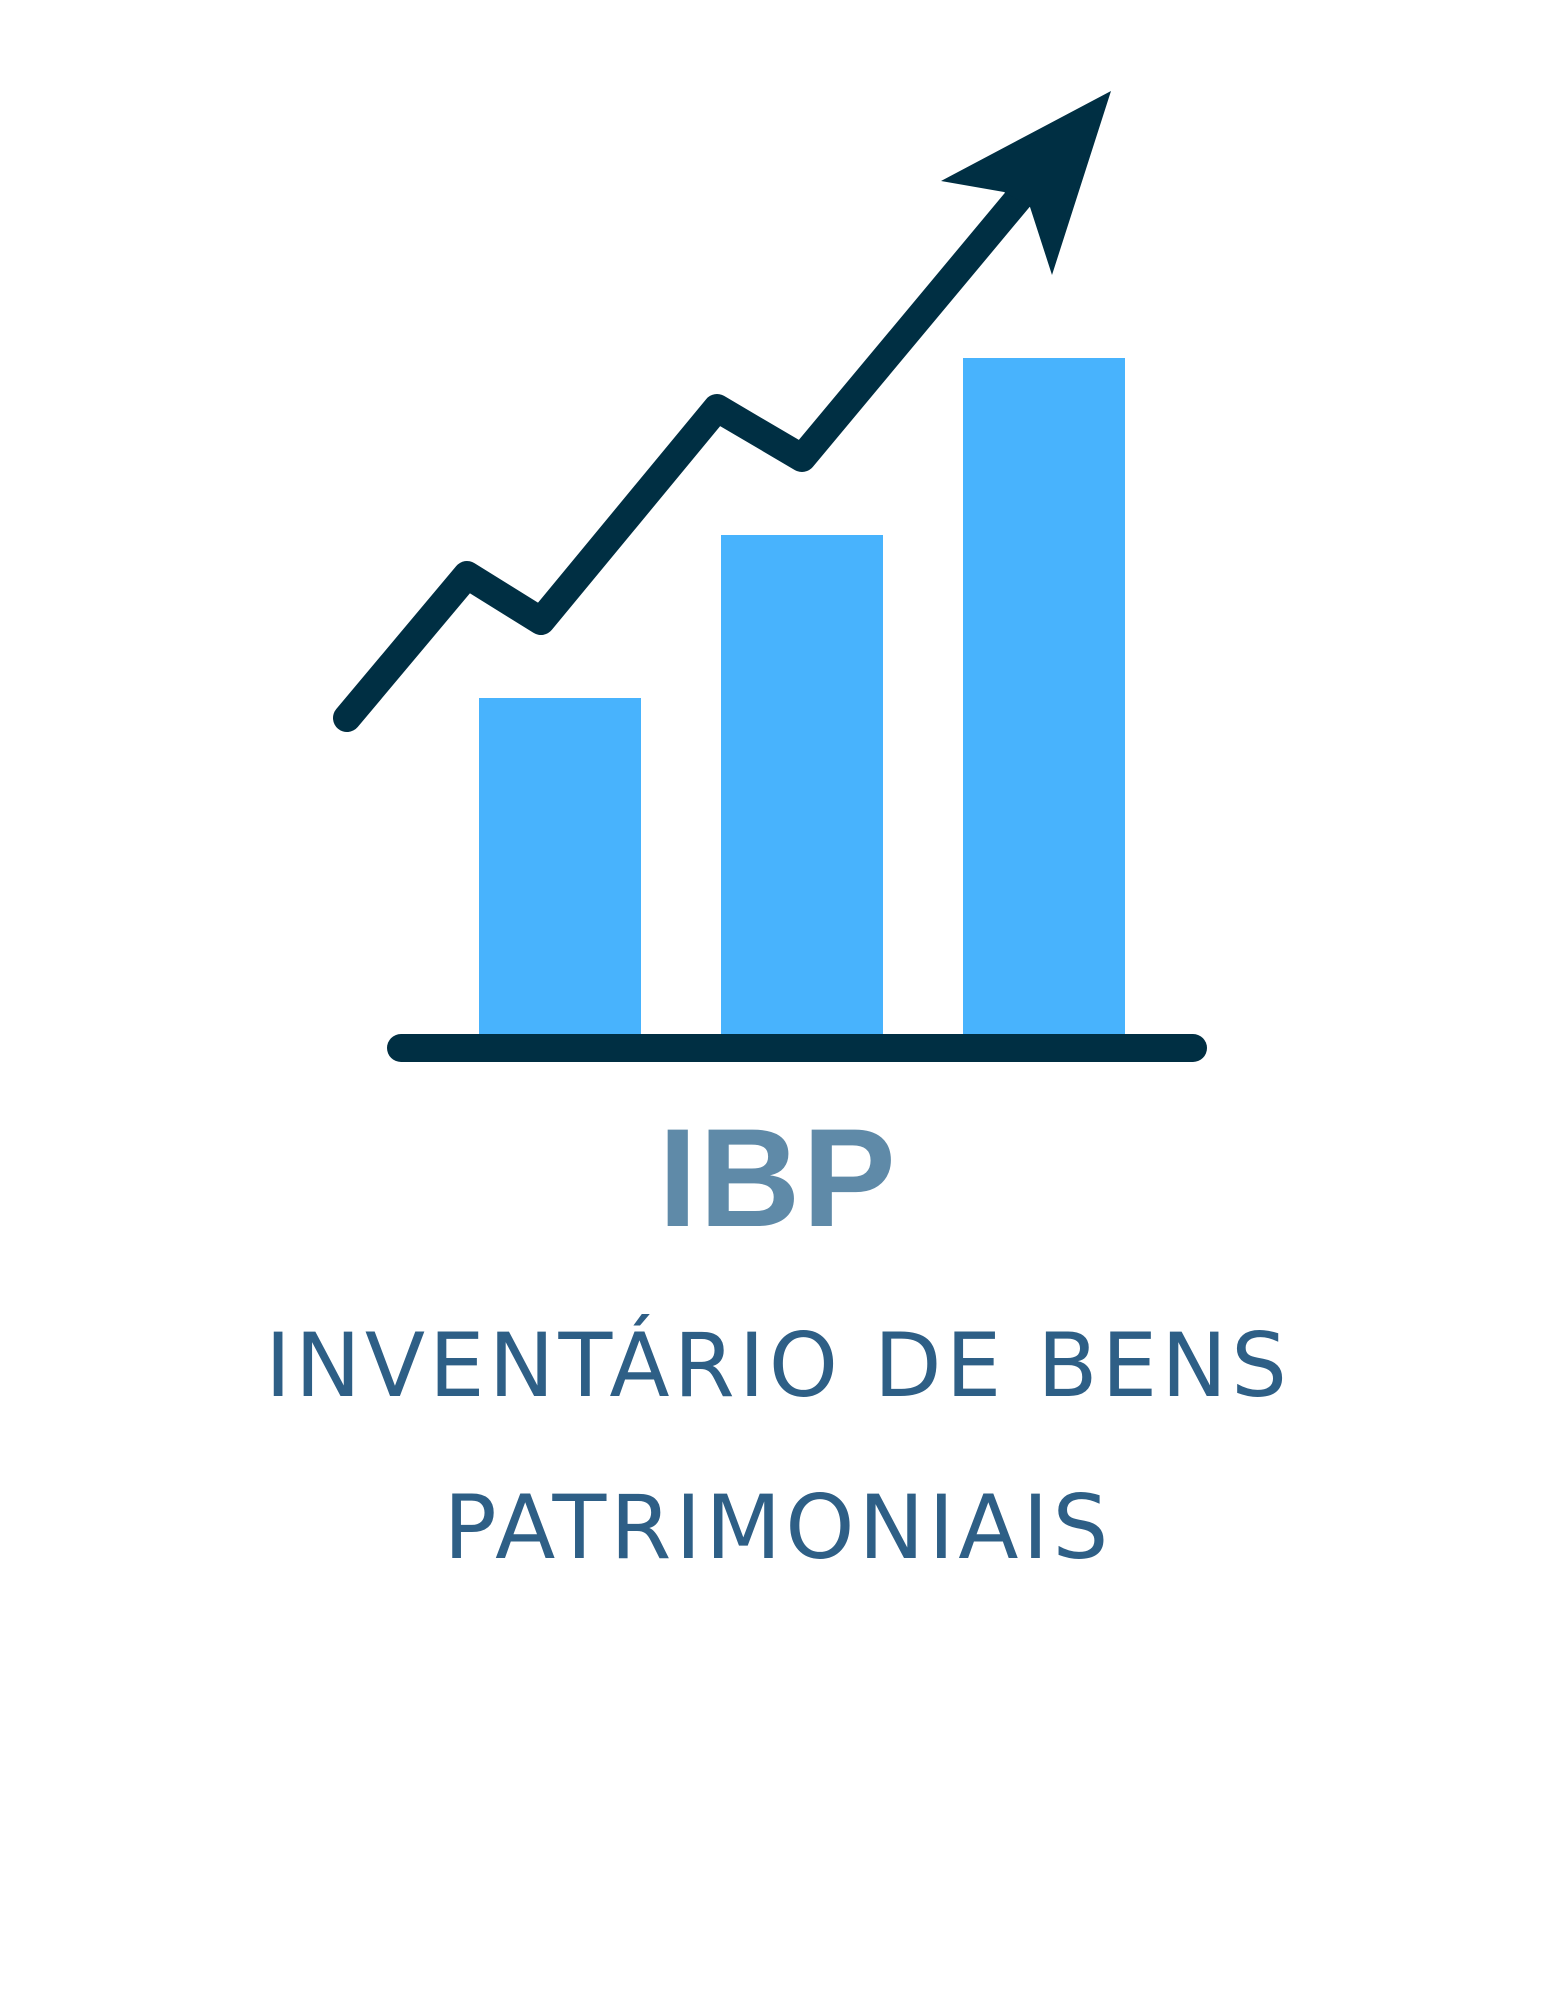  Describe the element at coordinates (1026, 183) in the screenshot. I see `arrow-head-icon` at that location.